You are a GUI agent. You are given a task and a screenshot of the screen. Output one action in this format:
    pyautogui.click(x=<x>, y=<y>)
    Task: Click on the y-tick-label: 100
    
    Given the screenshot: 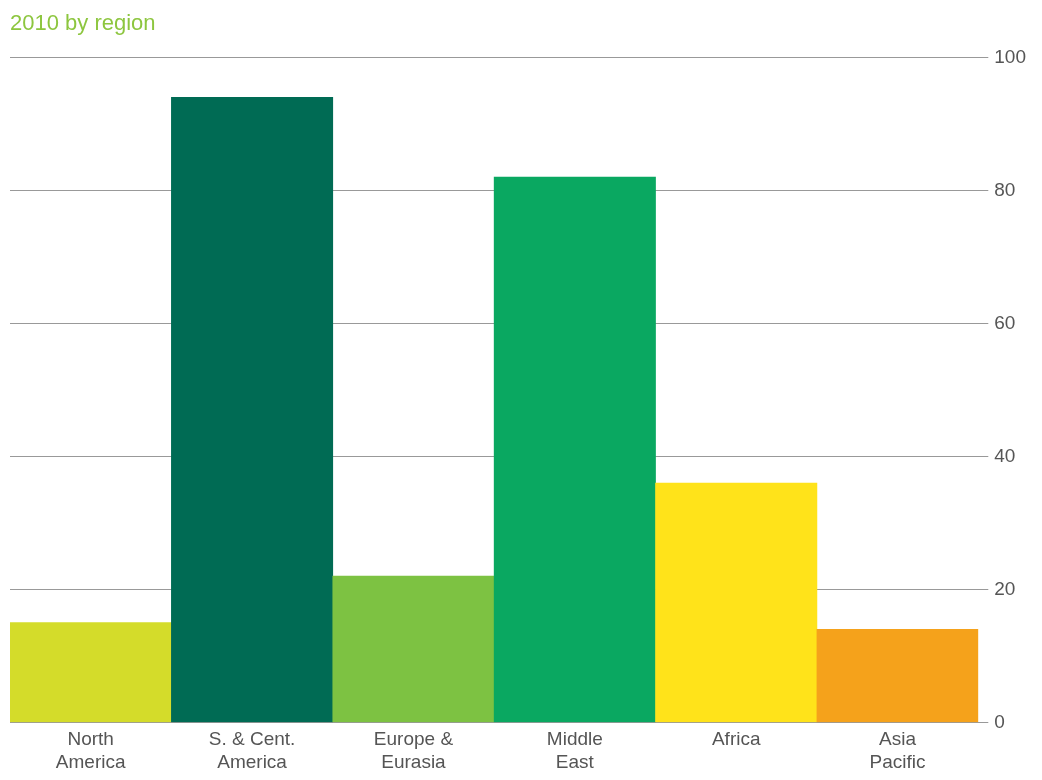 What is the action you would take?
    pyautogui.click(x=1010, y=56)
    